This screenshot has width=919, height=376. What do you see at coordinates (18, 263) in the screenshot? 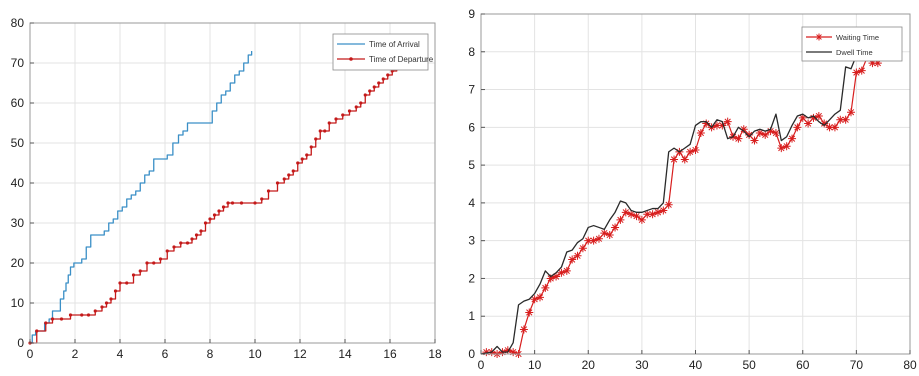
I see `left-chart-y-tick-label: 20` at bounding box center [18, 263].